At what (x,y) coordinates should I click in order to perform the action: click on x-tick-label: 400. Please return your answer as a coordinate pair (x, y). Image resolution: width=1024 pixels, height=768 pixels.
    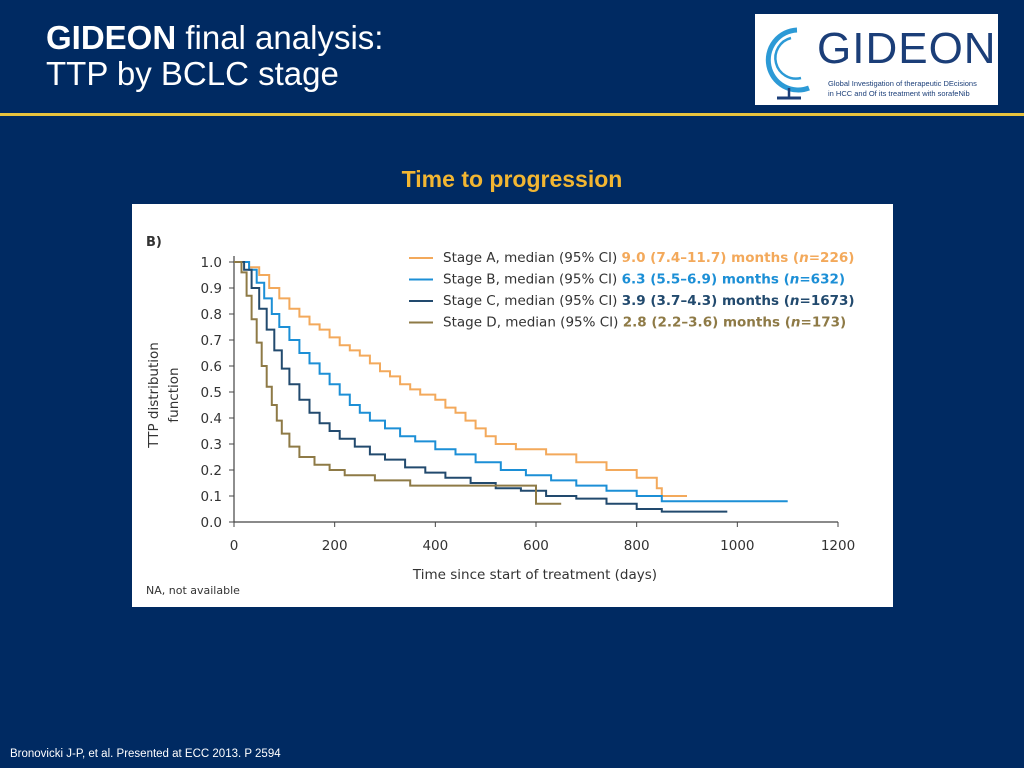
    Looking at the image, I should click on (435, 546).